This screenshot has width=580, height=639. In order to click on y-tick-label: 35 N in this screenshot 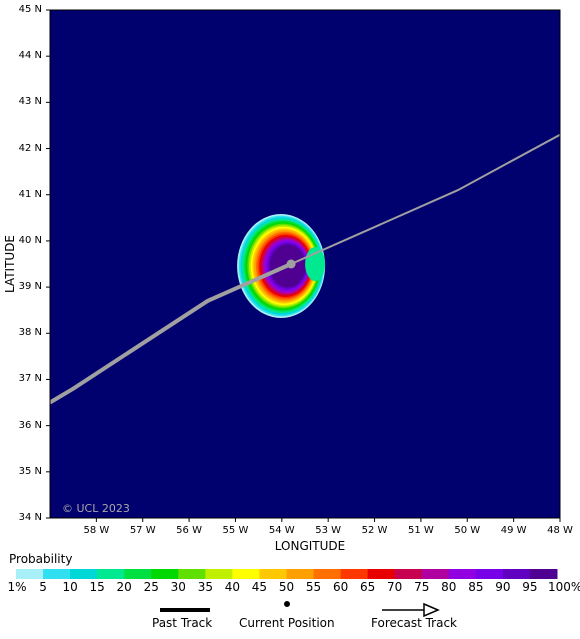, I will do `click(30, 471)`.